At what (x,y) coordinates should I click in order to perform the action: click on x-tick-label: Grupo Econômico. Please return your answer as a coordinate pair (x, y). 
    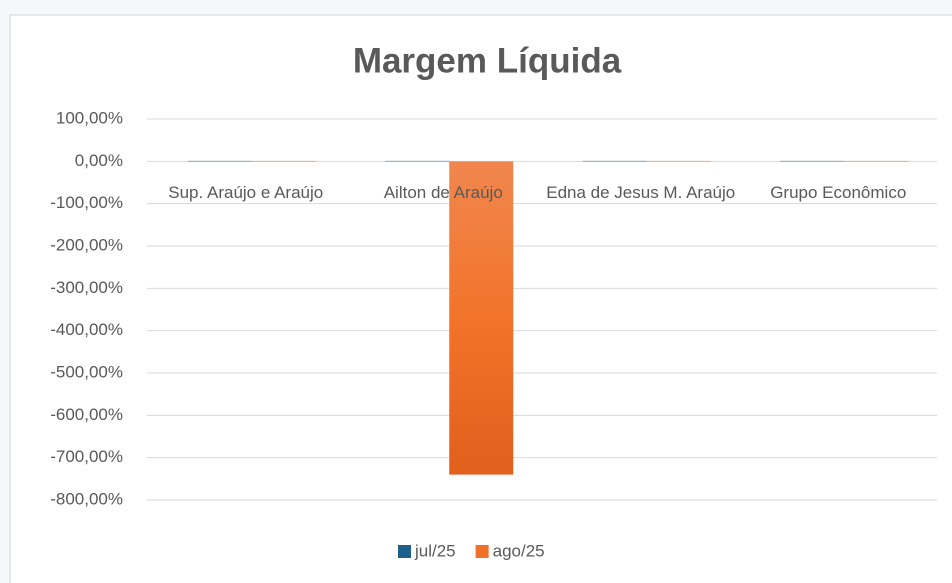
    Looking at the image, I should click on (838, 193).